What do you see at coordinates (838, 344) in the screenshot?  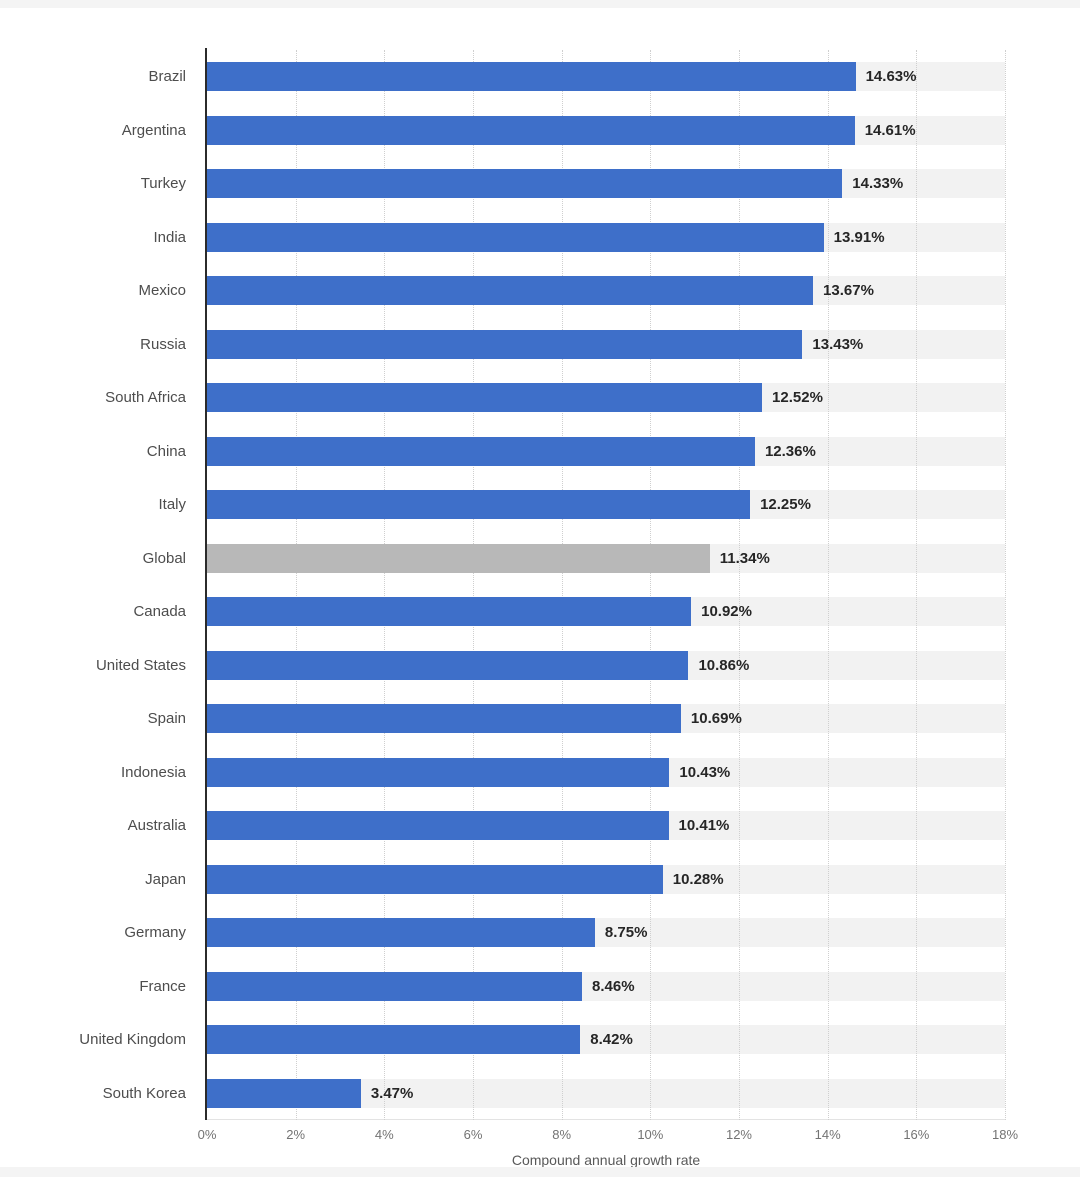 I see `value-label-russia: 13.43%` at bounding box center [838, 344].